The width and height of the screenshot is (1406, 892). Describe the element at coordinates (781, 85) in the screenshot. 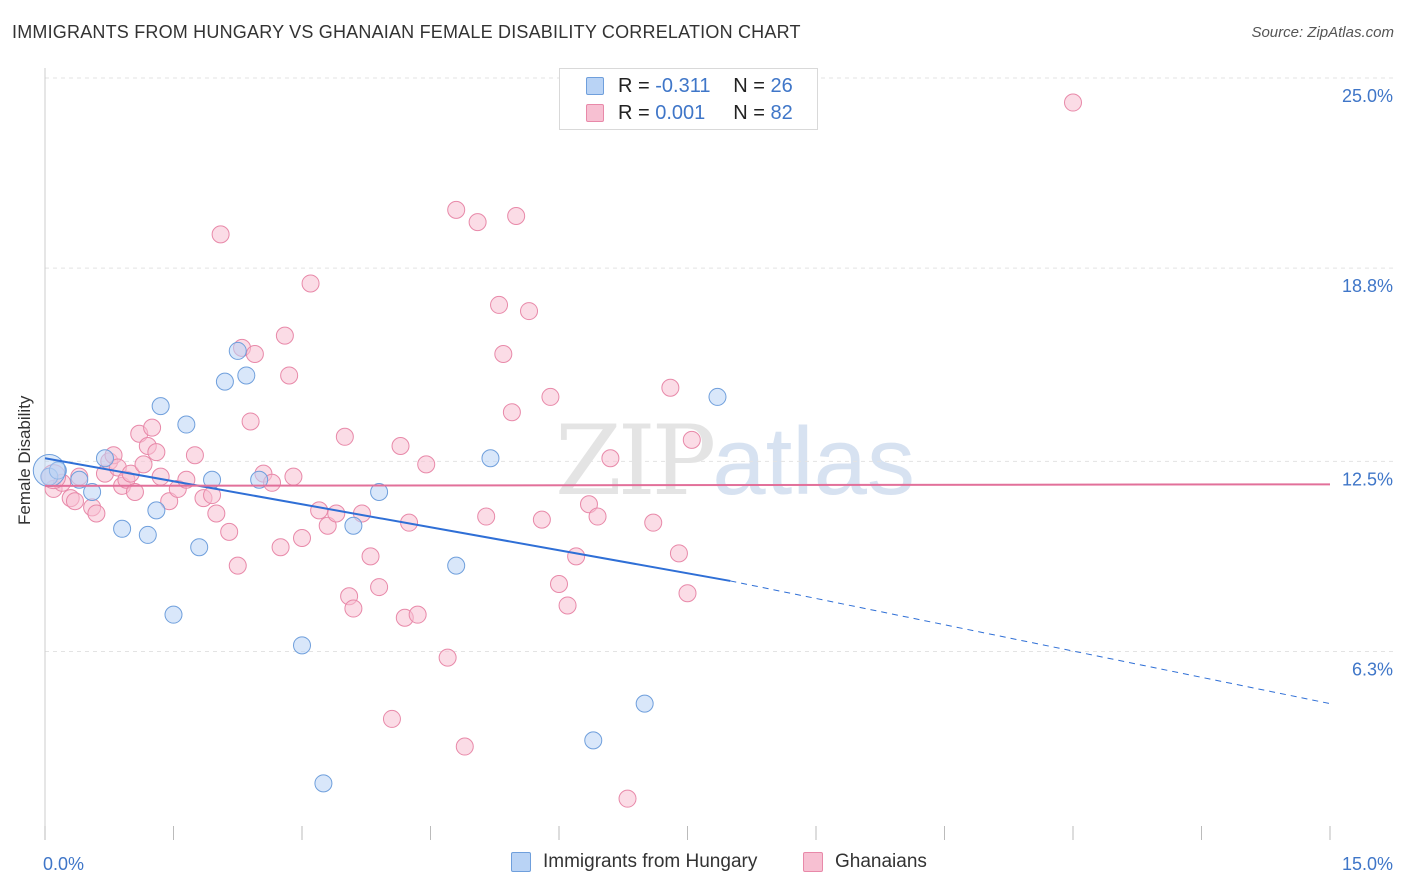

I see `n-value: 26` at that location.